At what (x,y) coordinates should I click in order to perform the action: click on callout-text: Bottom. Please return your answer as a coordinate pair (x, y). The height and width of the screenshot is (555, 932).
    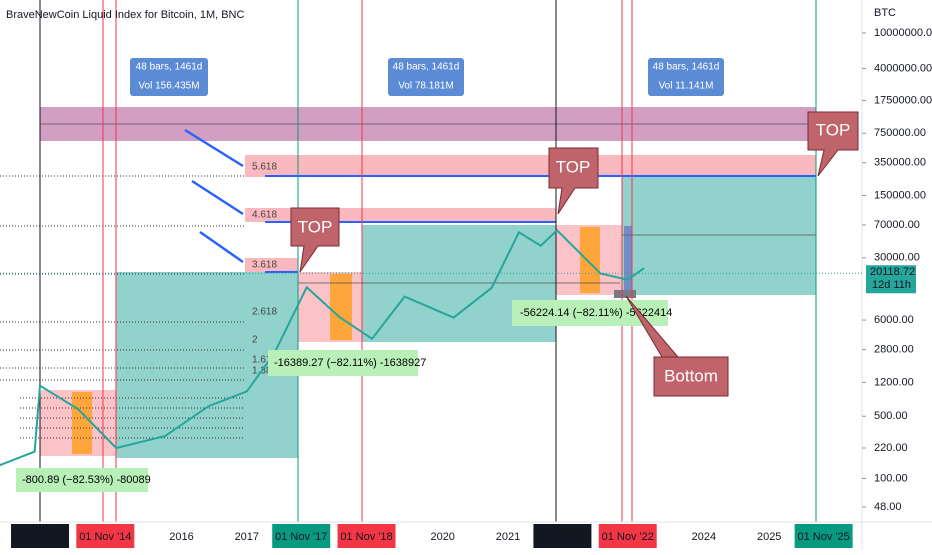
    Looking at the image, I should click on (691, 375).